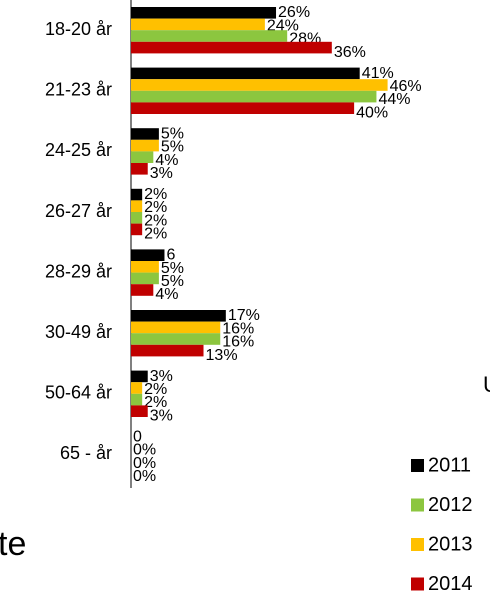 Image resolution: width=490 pixels, height=597 pixels. I want to click on legend-label: 2012, so click(450, 505).